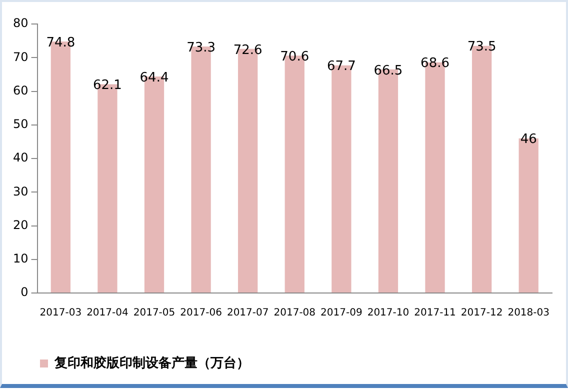  Describe the element at coordinates (201, 313) in the screenshot. I see `x-tick-label: 2017-06` at that location.